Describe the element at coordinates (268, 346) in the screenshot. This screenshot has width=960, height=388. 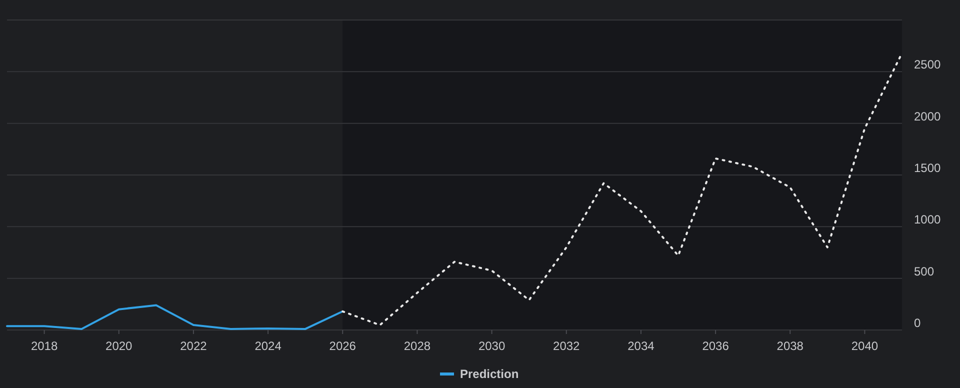
I see `x-tick-label: 2024` at that location.